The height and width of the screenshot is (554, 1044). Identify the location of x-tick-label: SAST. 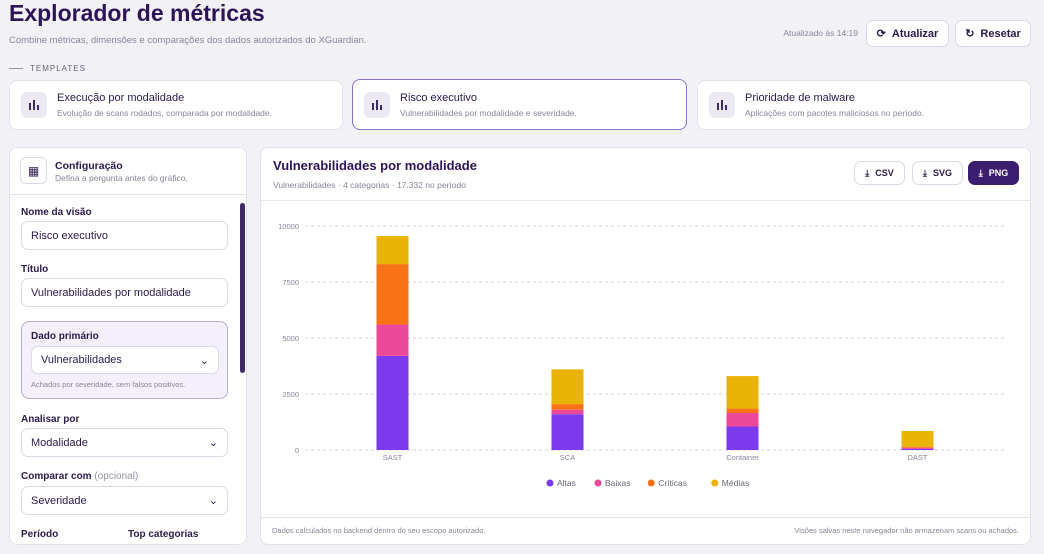
(393, 457).